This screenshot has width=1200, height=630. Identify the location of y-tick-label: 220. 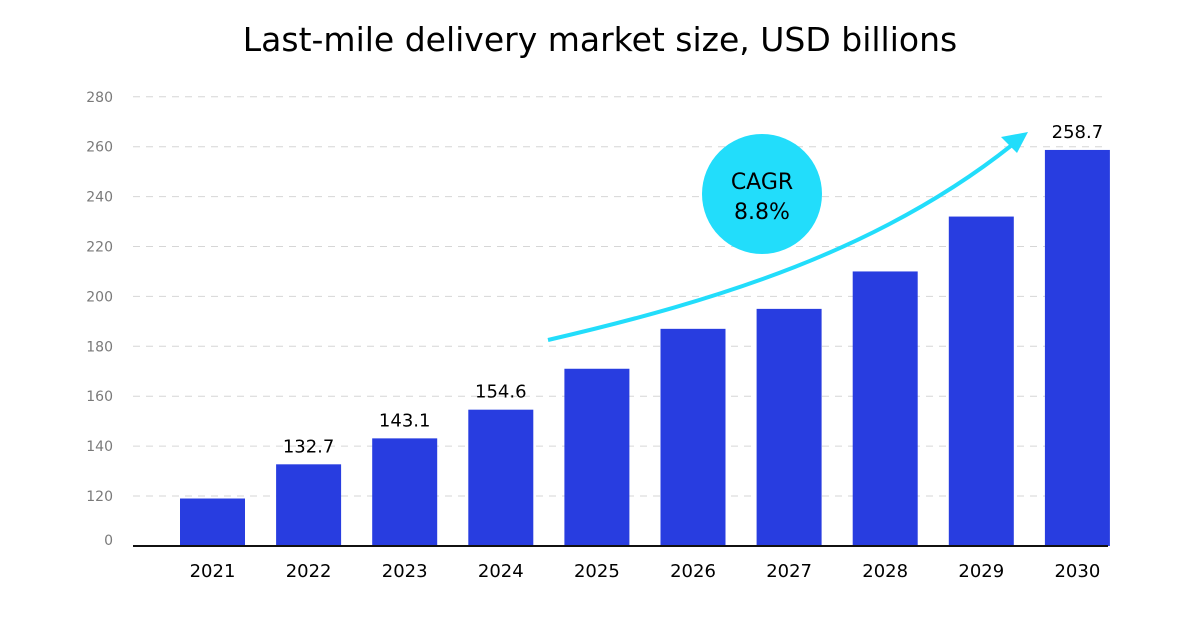
(99, 248).